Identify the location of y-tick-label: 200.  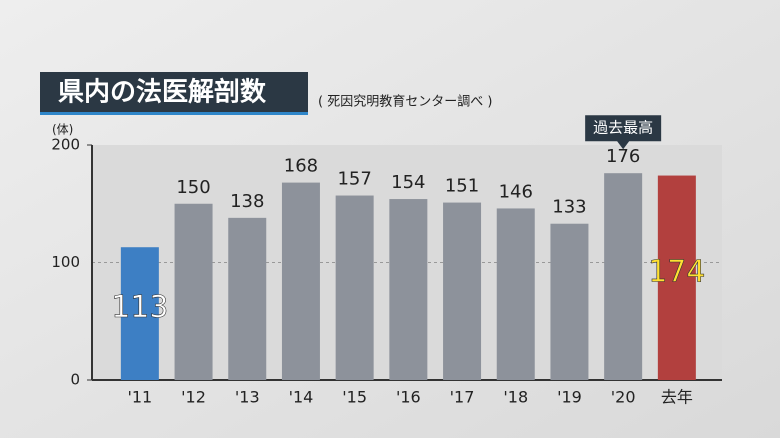
(65, 145).